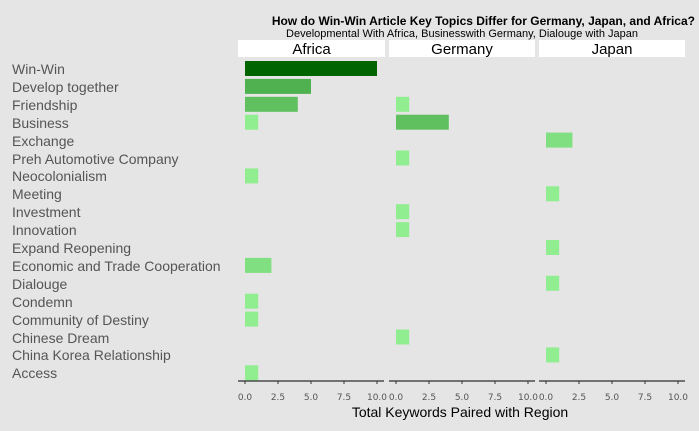 The height and width of the screenshot is (431, 699). What do you see at coordinates (65, 86) in the screenshot?
I see `category-label-develop-together: Develop together` at bounding box center [65, 86].